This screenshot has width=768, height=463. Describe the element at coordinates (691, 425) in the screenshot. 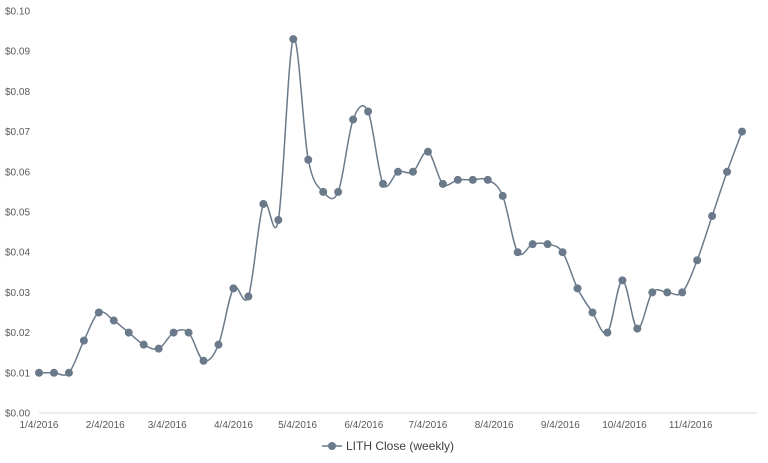

I see `x-tick-label: 11/4/2016` at that location.